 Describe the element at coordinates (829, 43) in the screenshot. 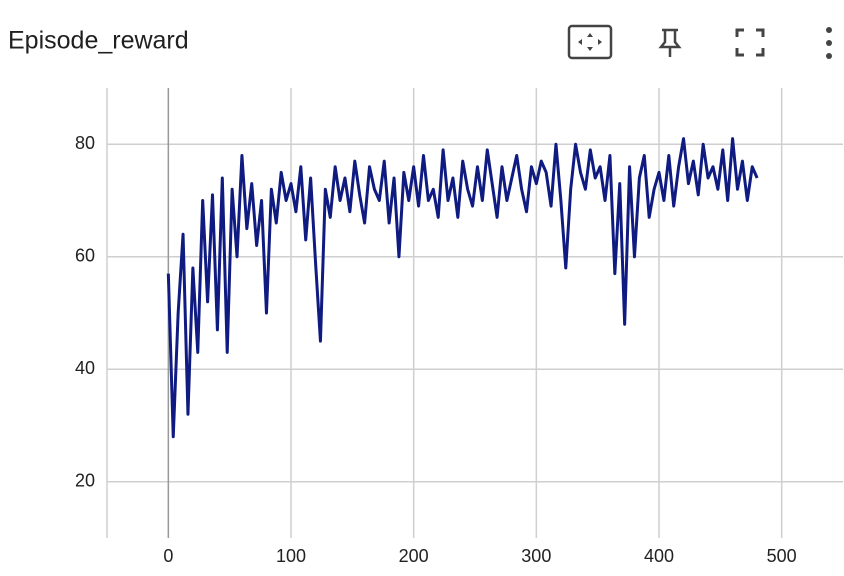

I see `more-button` at that location.